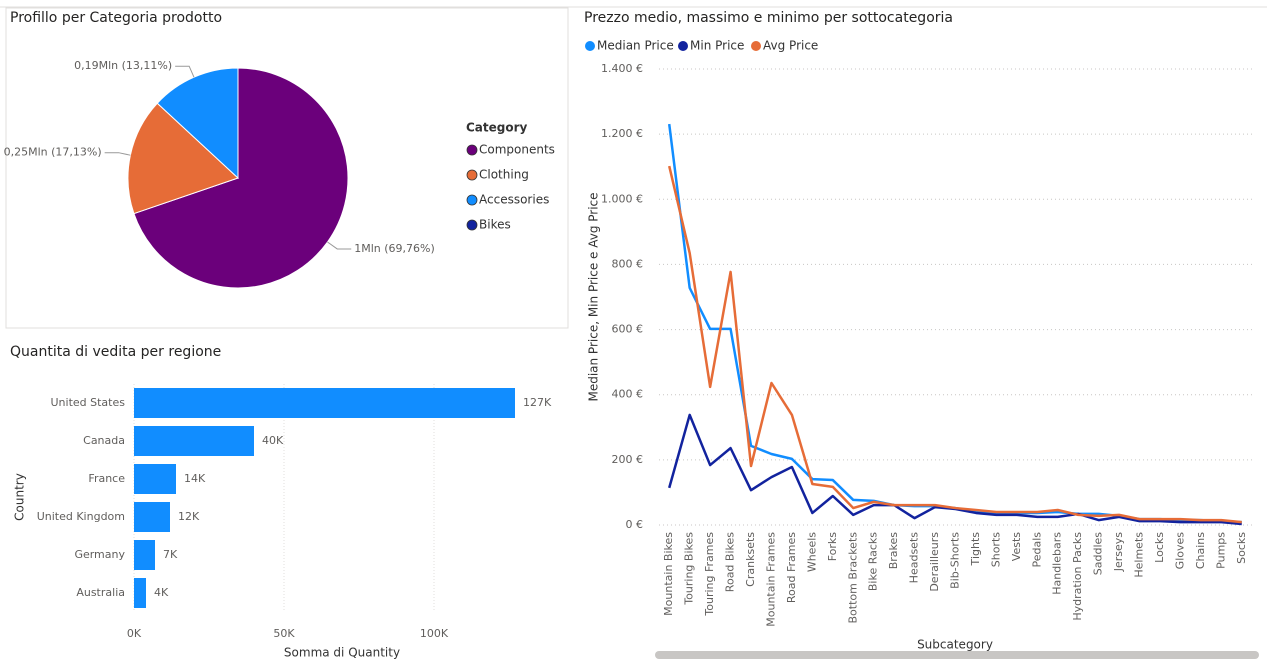  What do you see at coordinates (1077, 576) in the screenshot?
I see `x-tick-label: Hydration Packs` at bounding box center [1077, 576].